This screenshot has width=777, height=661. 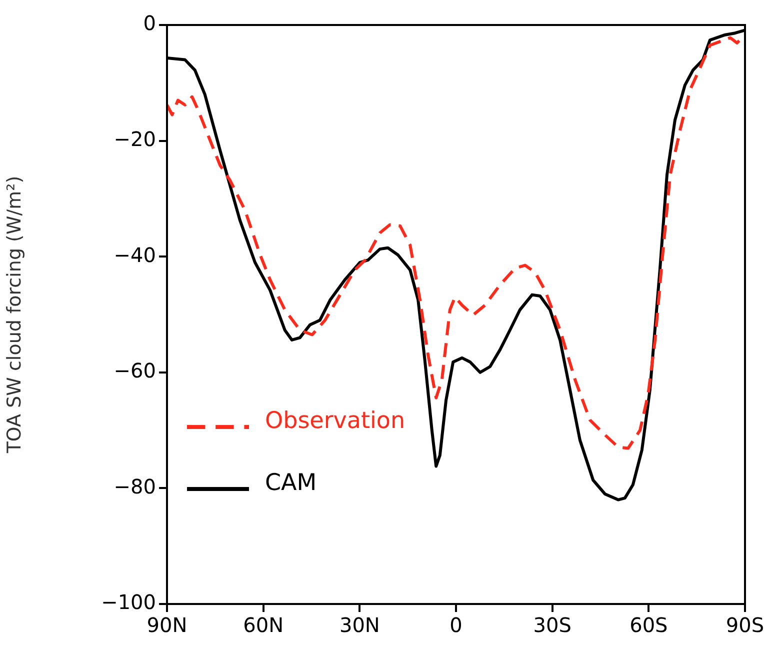 What do you see at coordinates (263, 625) in the screenshot?
I see `x-tick-label: 60N` at bounding box center [263, 625].